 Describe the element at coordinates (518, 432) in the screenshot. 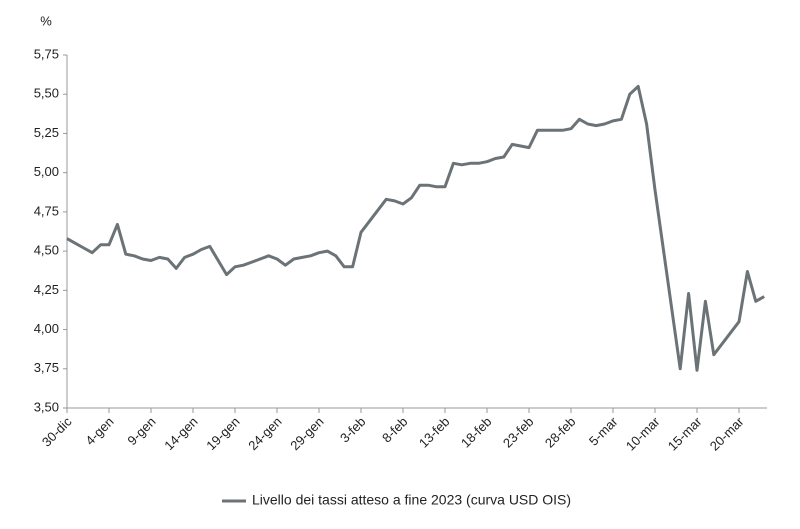

I see `x-tick-label: 23-feb` at that location.